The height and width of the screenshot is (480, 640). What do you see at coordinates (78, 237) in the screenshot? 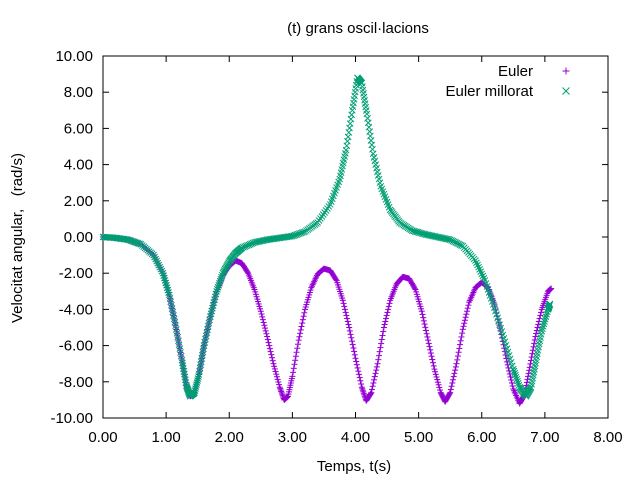
I see `y-tick-label: 0.00` at bounding box center [78, 237].